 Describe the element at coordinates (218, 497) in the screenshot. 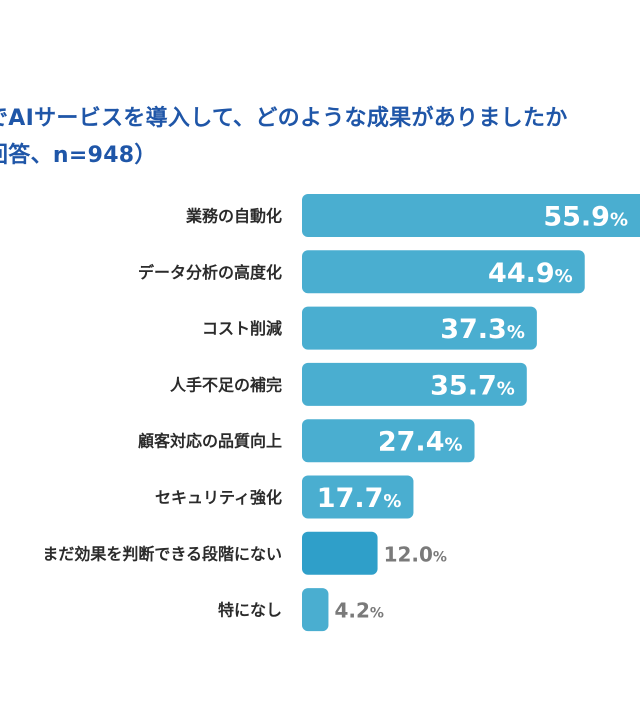

I see `category-label-6: セキュリティ強化` at that location.